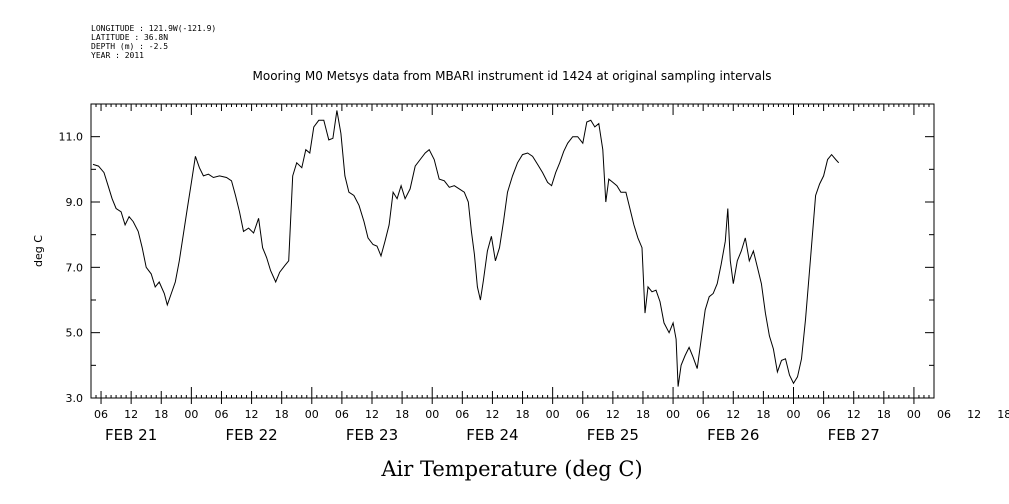 The width and height of the screenshot is (1009, 504). Describe the element at coordinates (117, 55) in the screenshot. I see `header-line-year: YEAR : 2011` at that location.